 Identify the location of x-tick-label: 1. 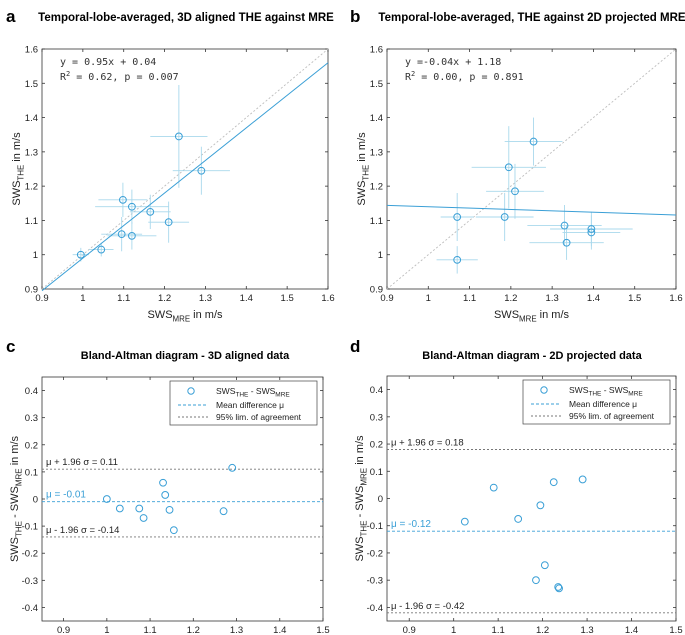
(453, 630).